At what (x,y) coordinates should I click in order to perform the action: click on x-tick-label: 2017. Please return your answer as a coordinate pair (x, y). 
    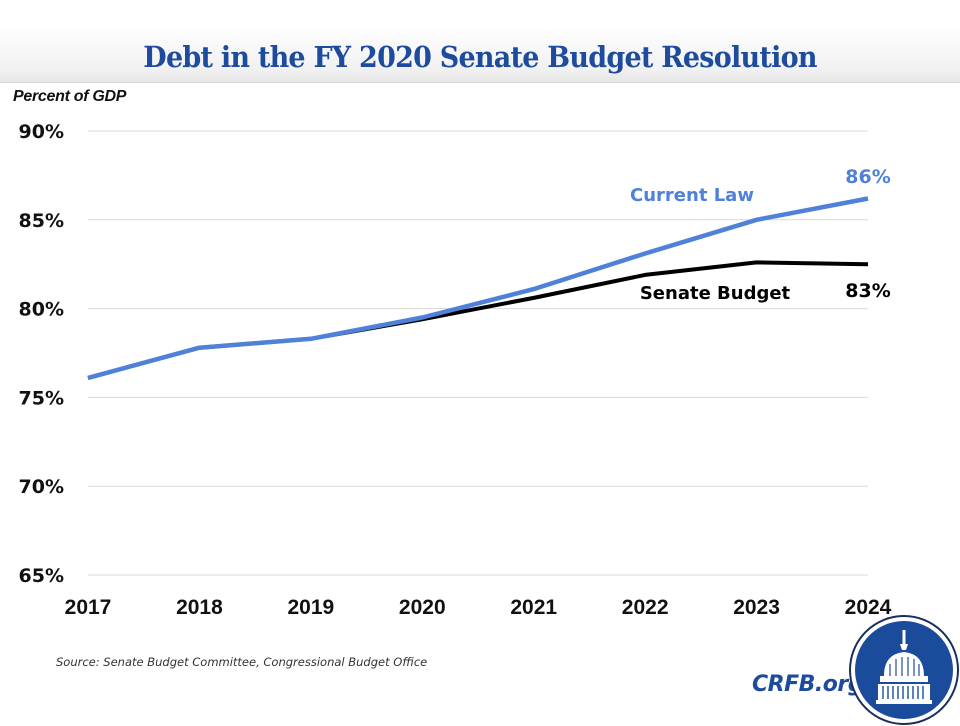
    Looking at the image, I should click on (88, 607).